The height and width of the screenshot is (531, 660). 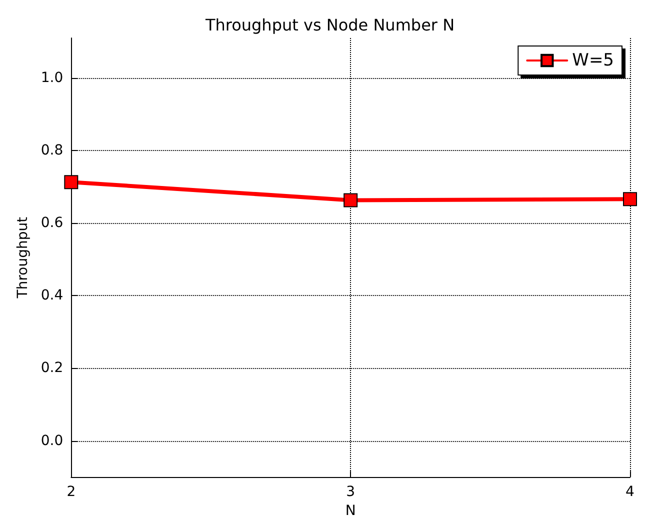 What do you see at coordinates (52, 440) in the screenshot?
I see `y-tick-label: 0.0` at bounding box center [52, 440].